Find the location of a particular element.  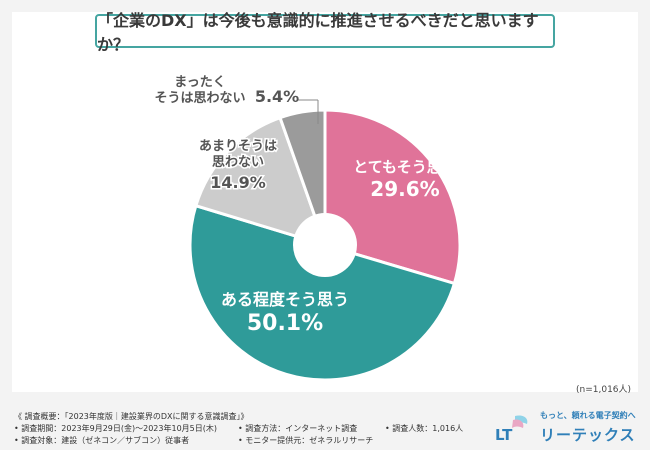

chart-title: 「企業のDX」は今後も意識的に推進させるべきだと思いますか？ is located at coordinates (325, 32).